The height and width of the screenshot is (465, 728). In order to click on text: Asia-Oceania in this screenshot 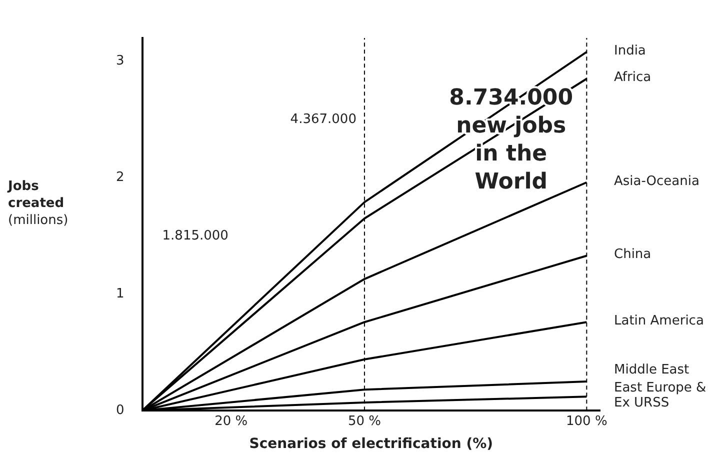, I will do `click(657, 181)`.